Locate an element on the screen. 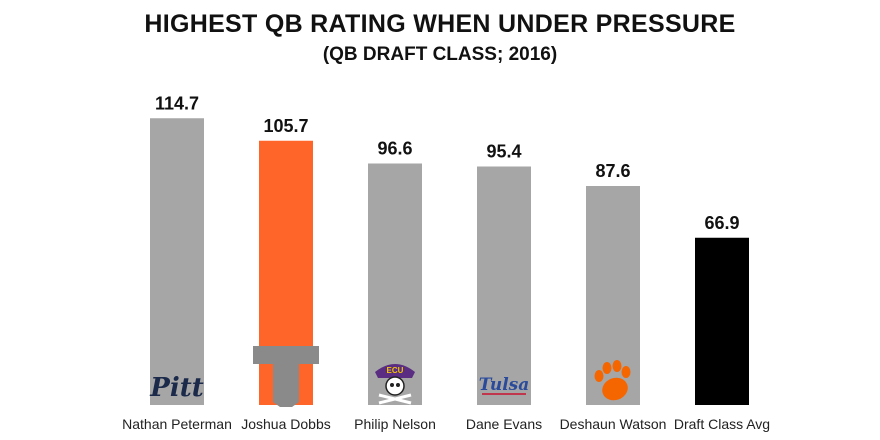  category-label: Philip Nelson is located at coordinates (395, 424).